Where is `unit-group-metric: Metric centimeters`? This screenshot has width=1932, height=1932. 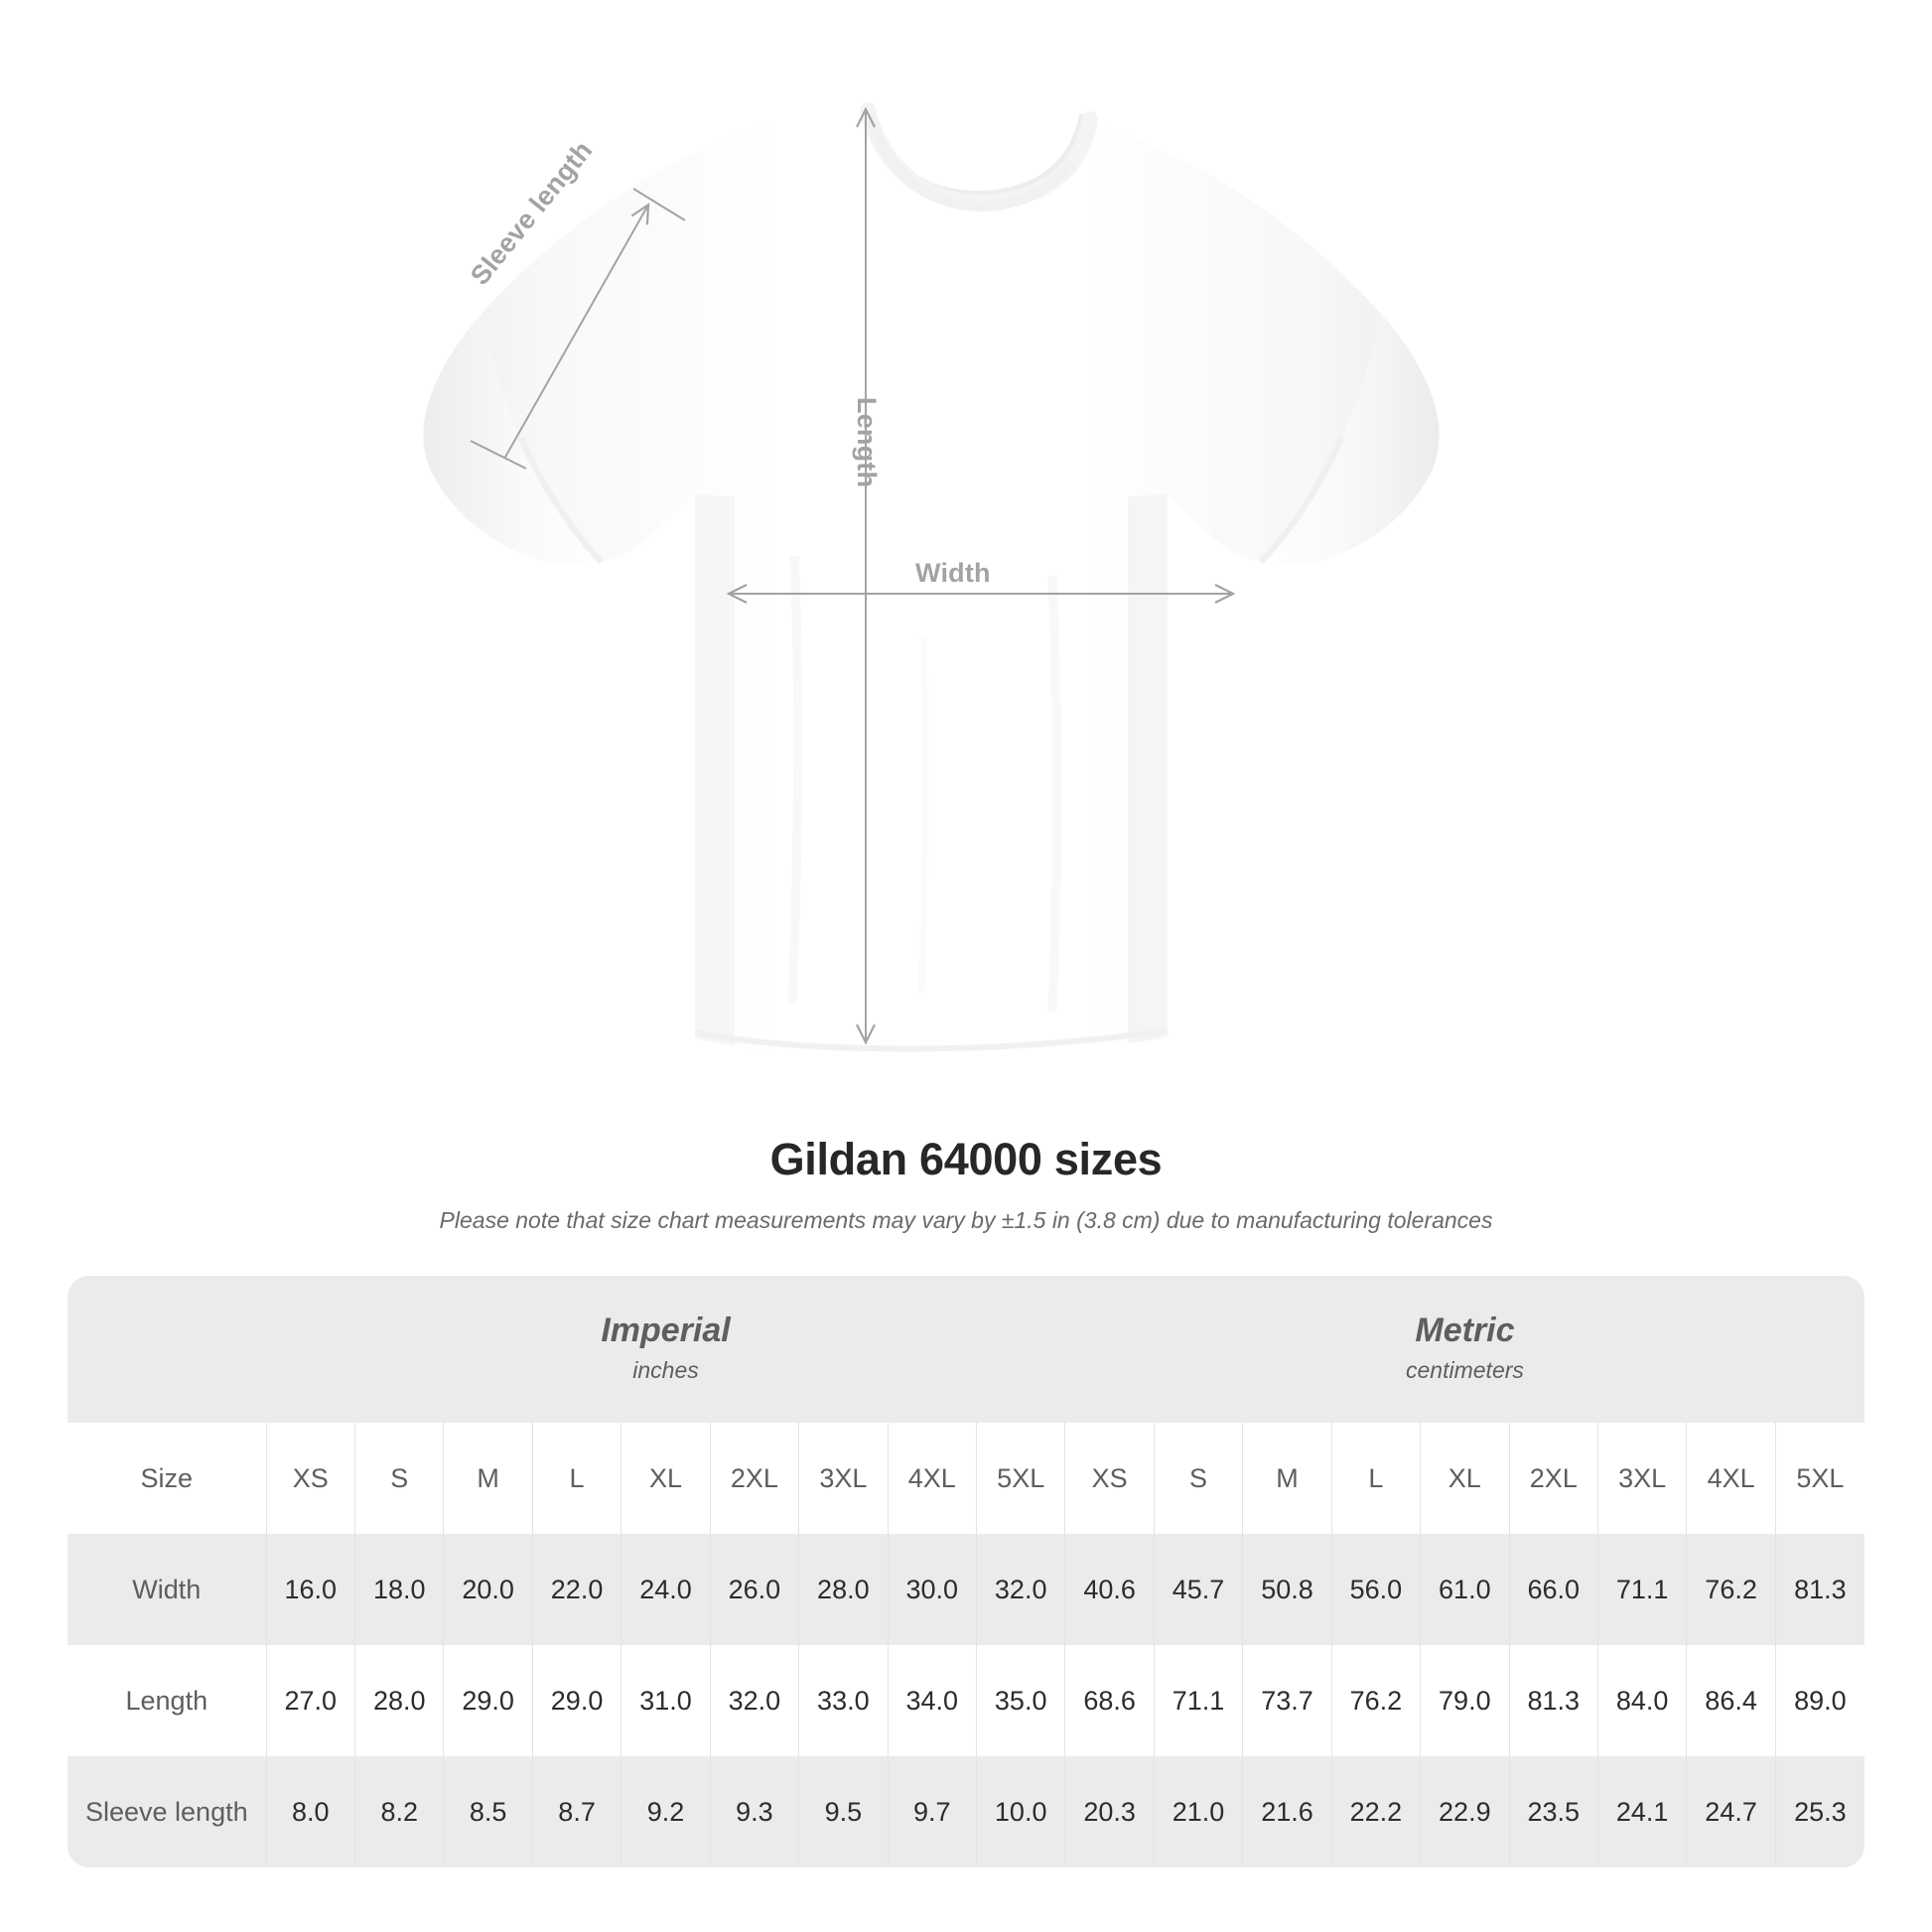
unit-group-metric: Metric centimeters is located at coordinates (1464, 1350).